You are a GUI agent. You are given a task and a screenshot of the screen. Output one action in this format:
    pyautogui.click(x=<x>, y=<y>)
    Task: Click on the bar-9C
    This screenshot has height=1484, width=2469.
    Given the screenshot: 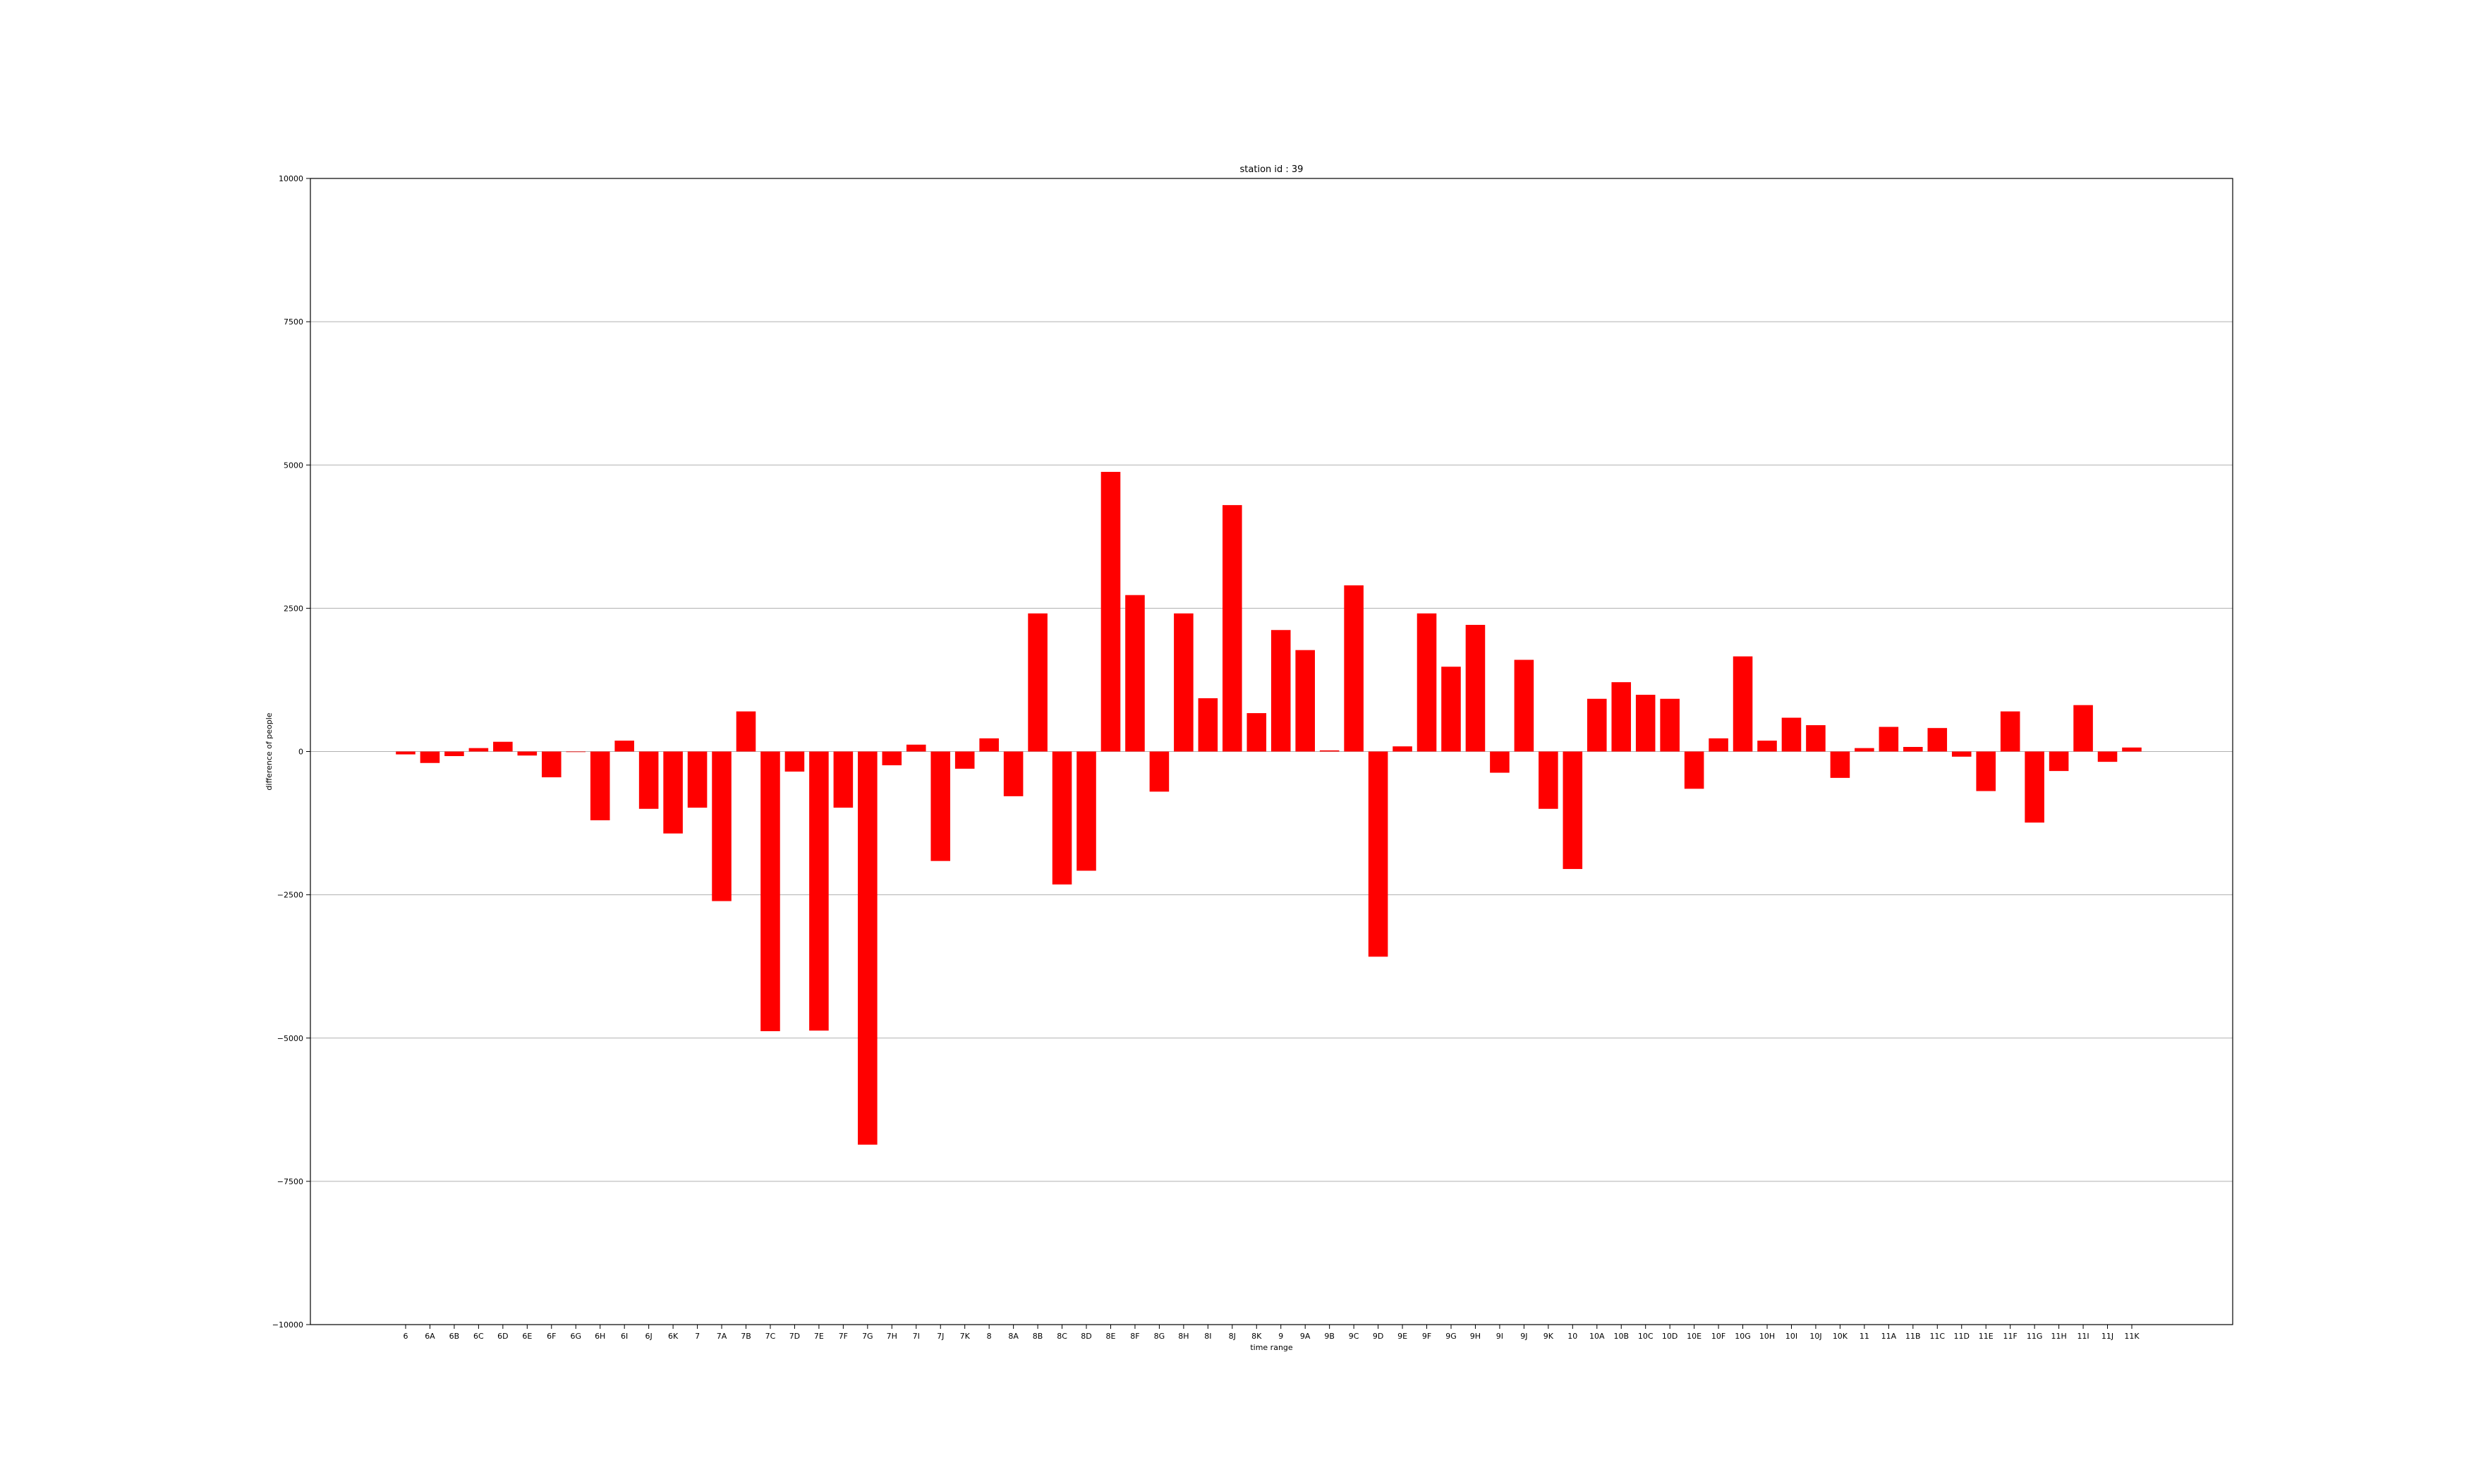 What is the action you would take?
    pyautogui.click(x=1354, y=668)
    